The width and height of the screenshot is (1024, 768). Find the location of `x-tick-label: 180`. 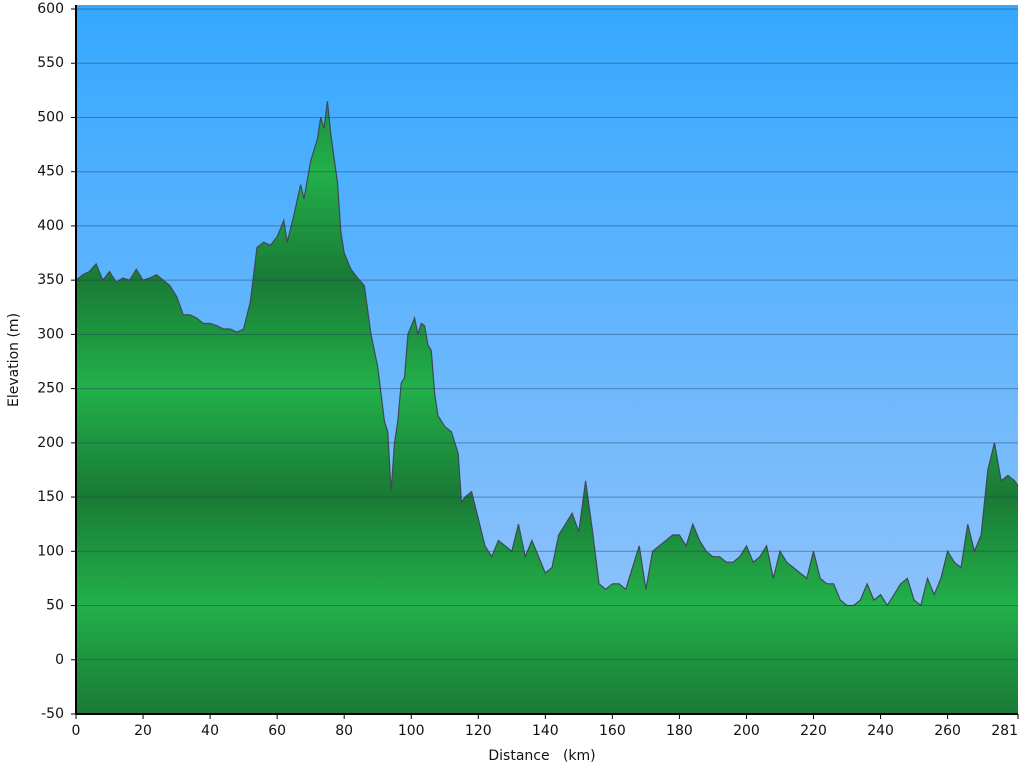

x-tick-label: 180 is located at coordinates (679, 731).